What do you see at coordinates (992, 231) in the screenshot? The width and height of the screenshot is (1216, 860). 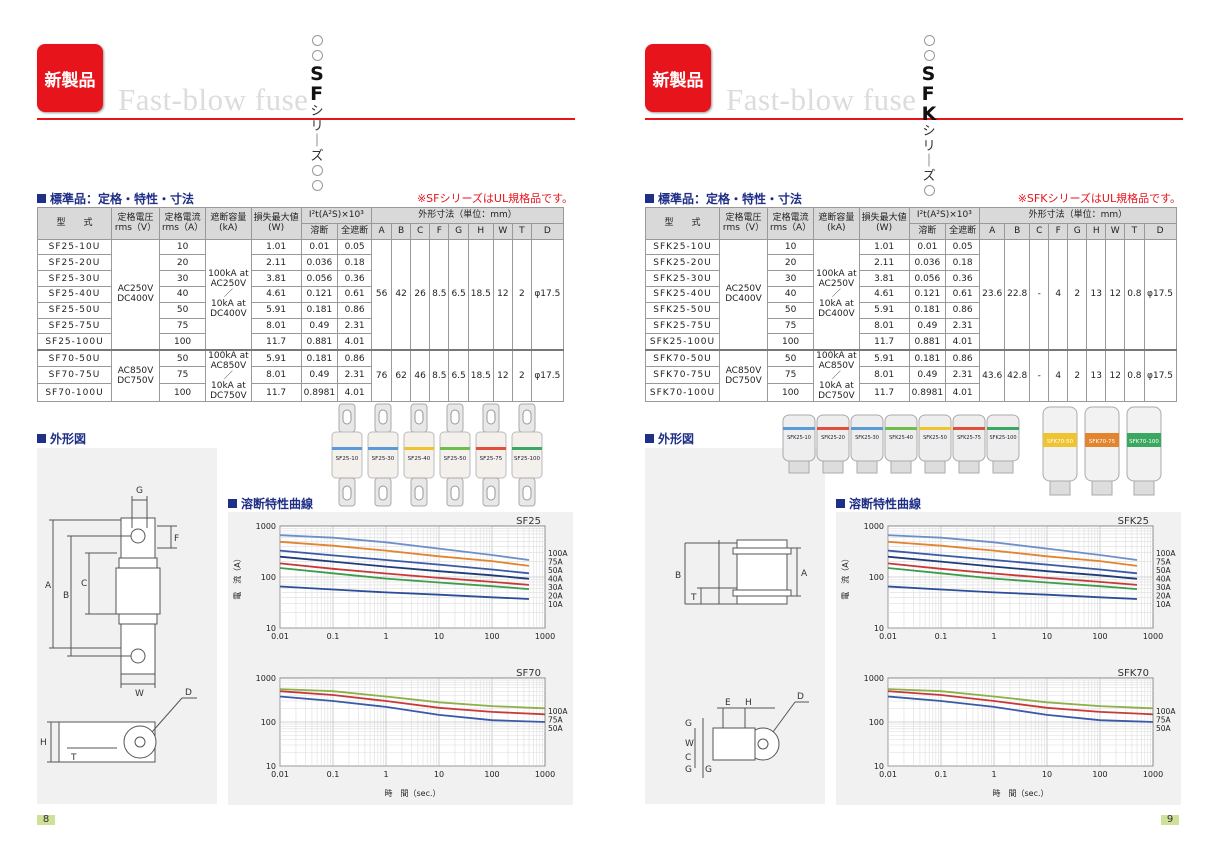 I see `header-dim-a: A` at bounding box center [992, 231].